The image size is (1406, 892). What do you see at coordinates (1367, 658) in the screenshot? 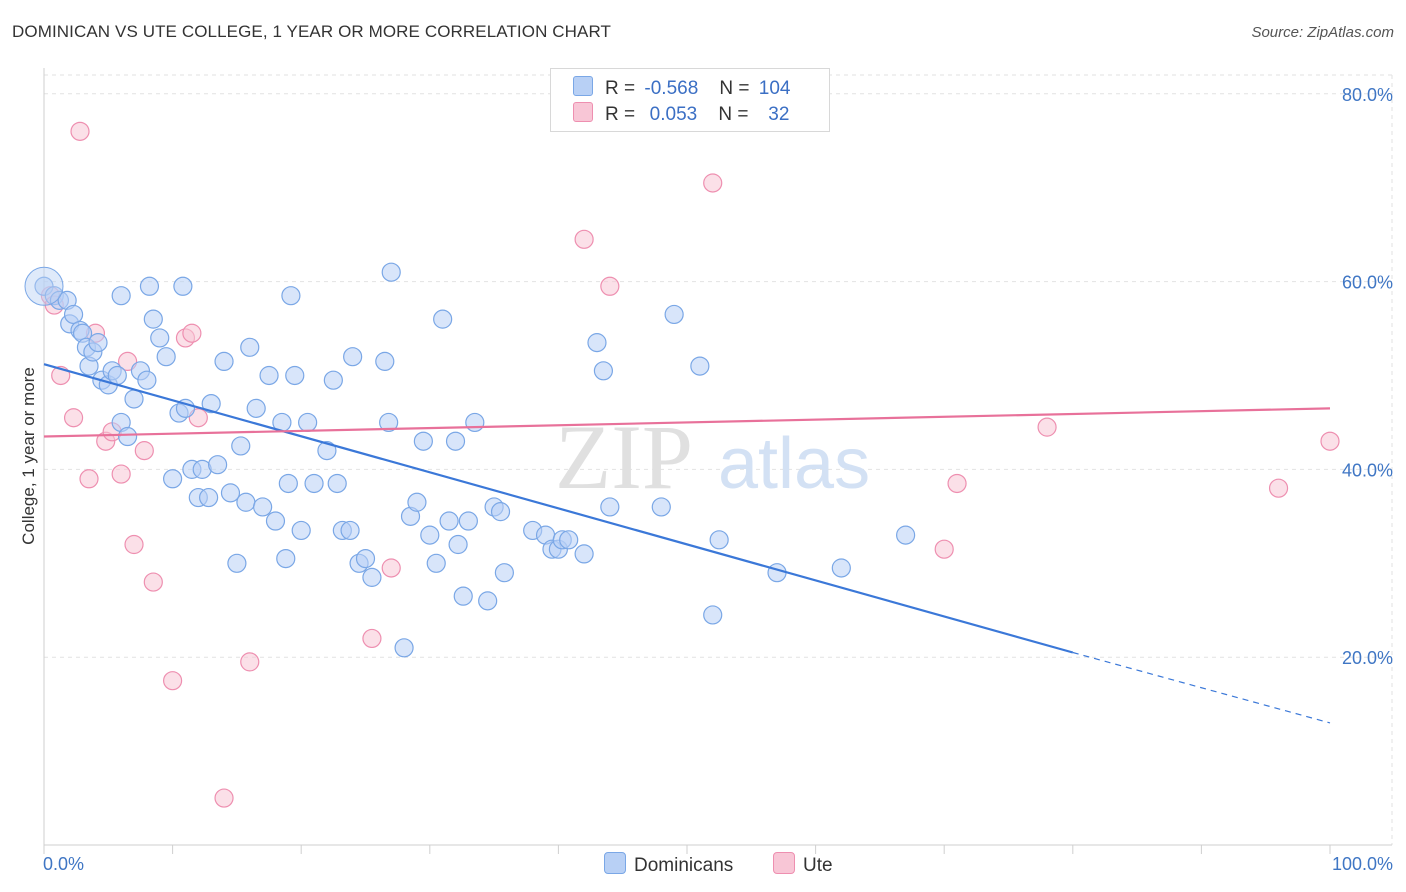
I see `y-tick-label: 20.0%` at bounding box center [1367, 658].